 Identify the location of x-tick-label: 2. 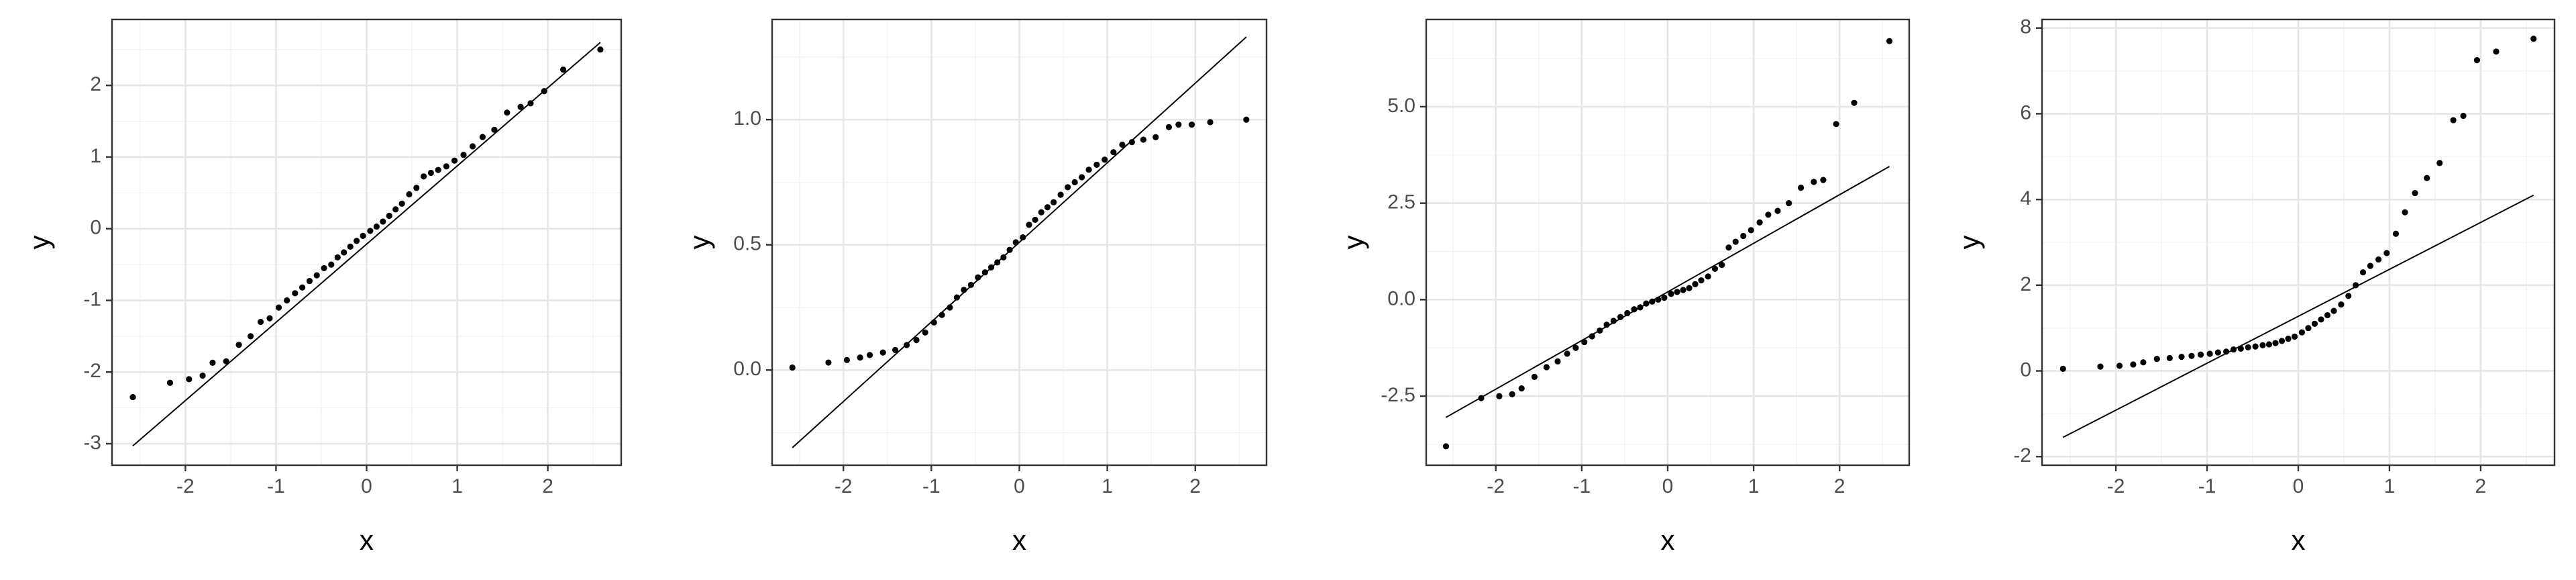
(2481, 486).